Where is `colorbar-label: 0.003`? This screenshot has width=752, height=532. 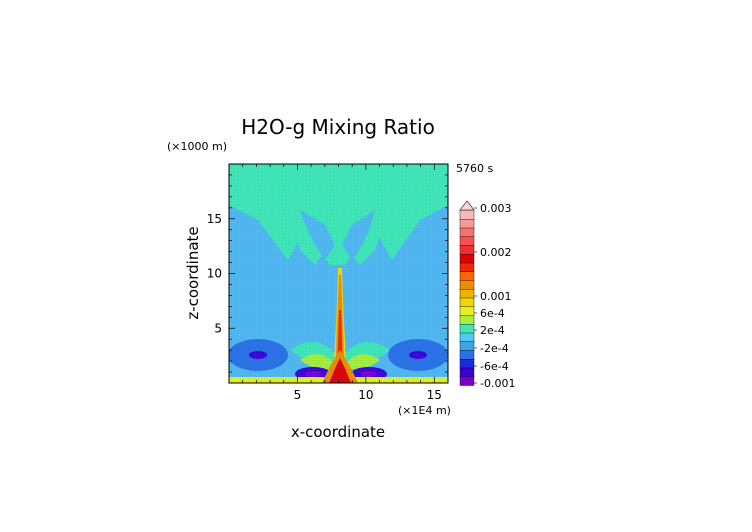
colorbar-label: 0.003 is located at coordinates (496, 208).